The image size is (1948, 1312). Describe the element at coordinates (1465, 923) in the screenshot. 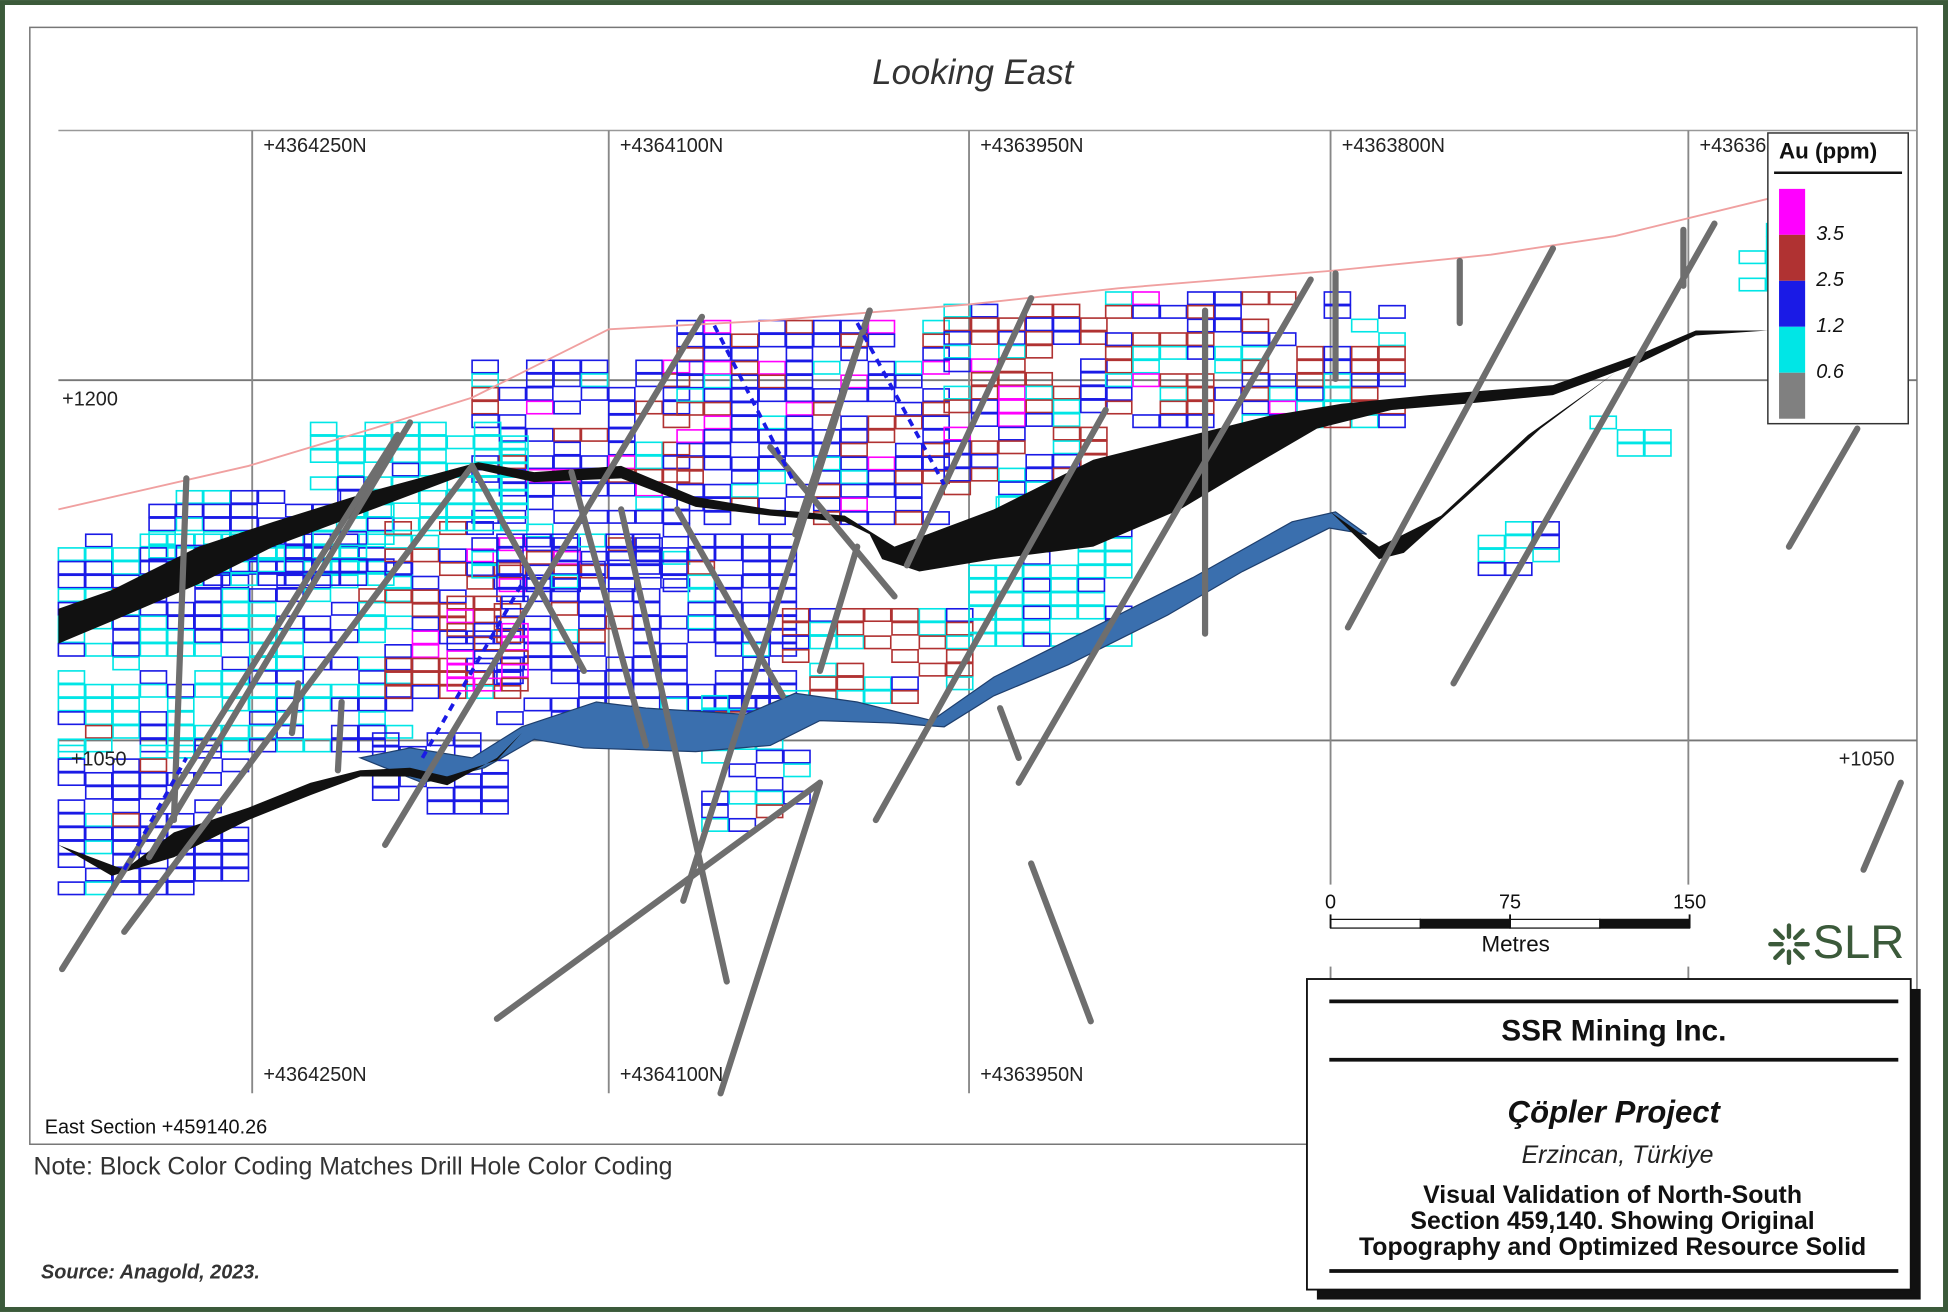

I see `scale-segment` at that location.